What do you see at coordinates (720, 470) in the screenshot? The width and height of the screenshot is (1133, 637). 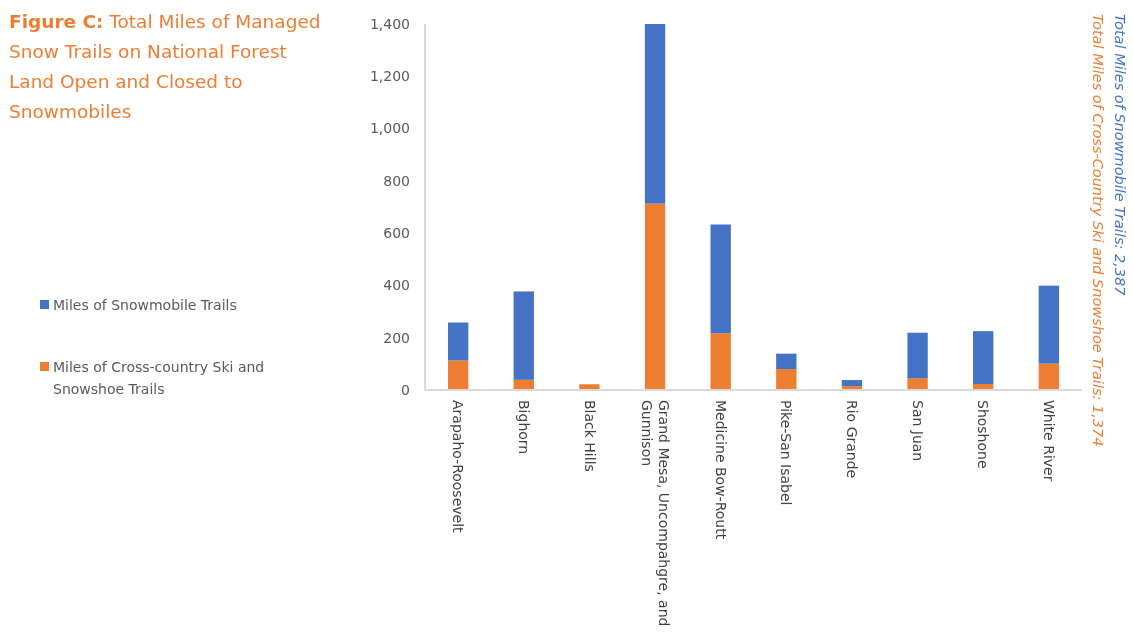 I see `x-tick-label: Medicine Bow-Routt` at bounding box center [720, 470].